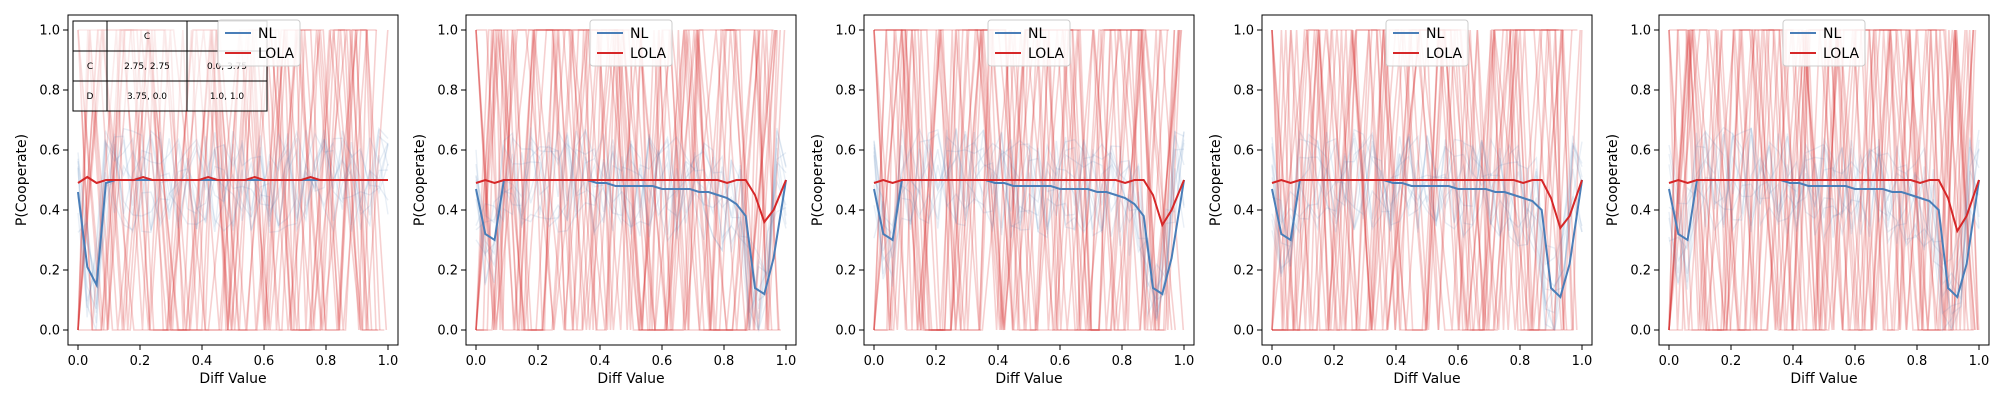 The image size is (2000, 400). Describe the element at coordinates (1427, 204) in the screenshot. I see `series-line-lola` at that location.